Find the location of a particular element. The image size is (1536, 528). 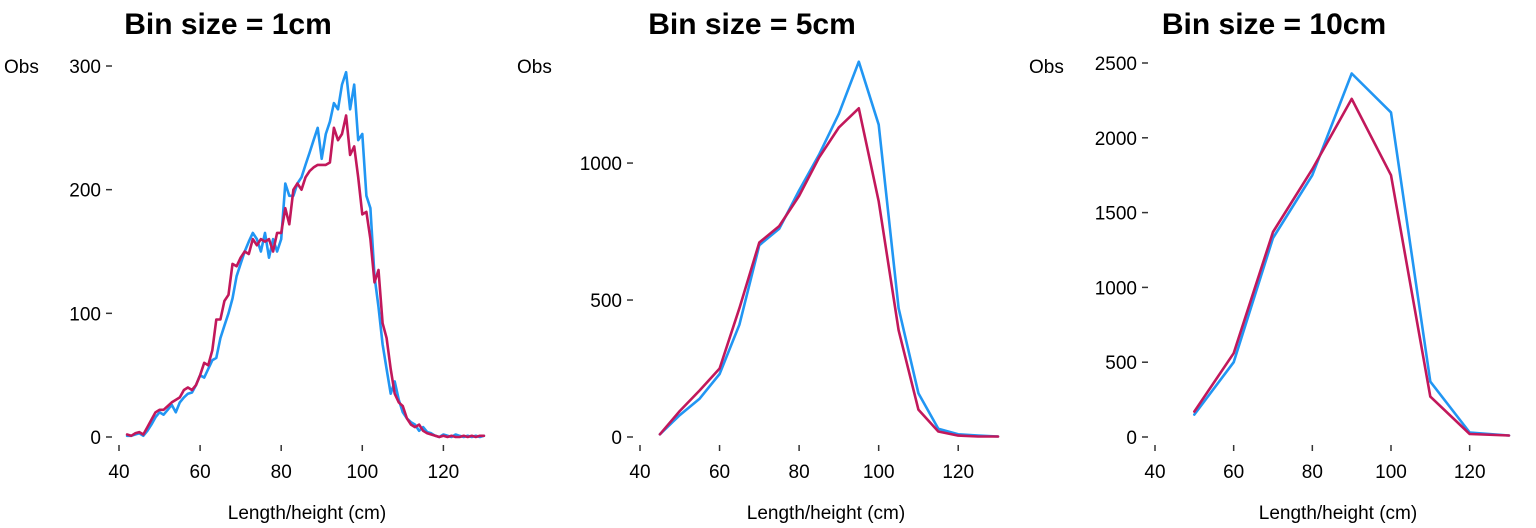

panel-1-xtick-label: 40 is located at coordinates (118, 472).